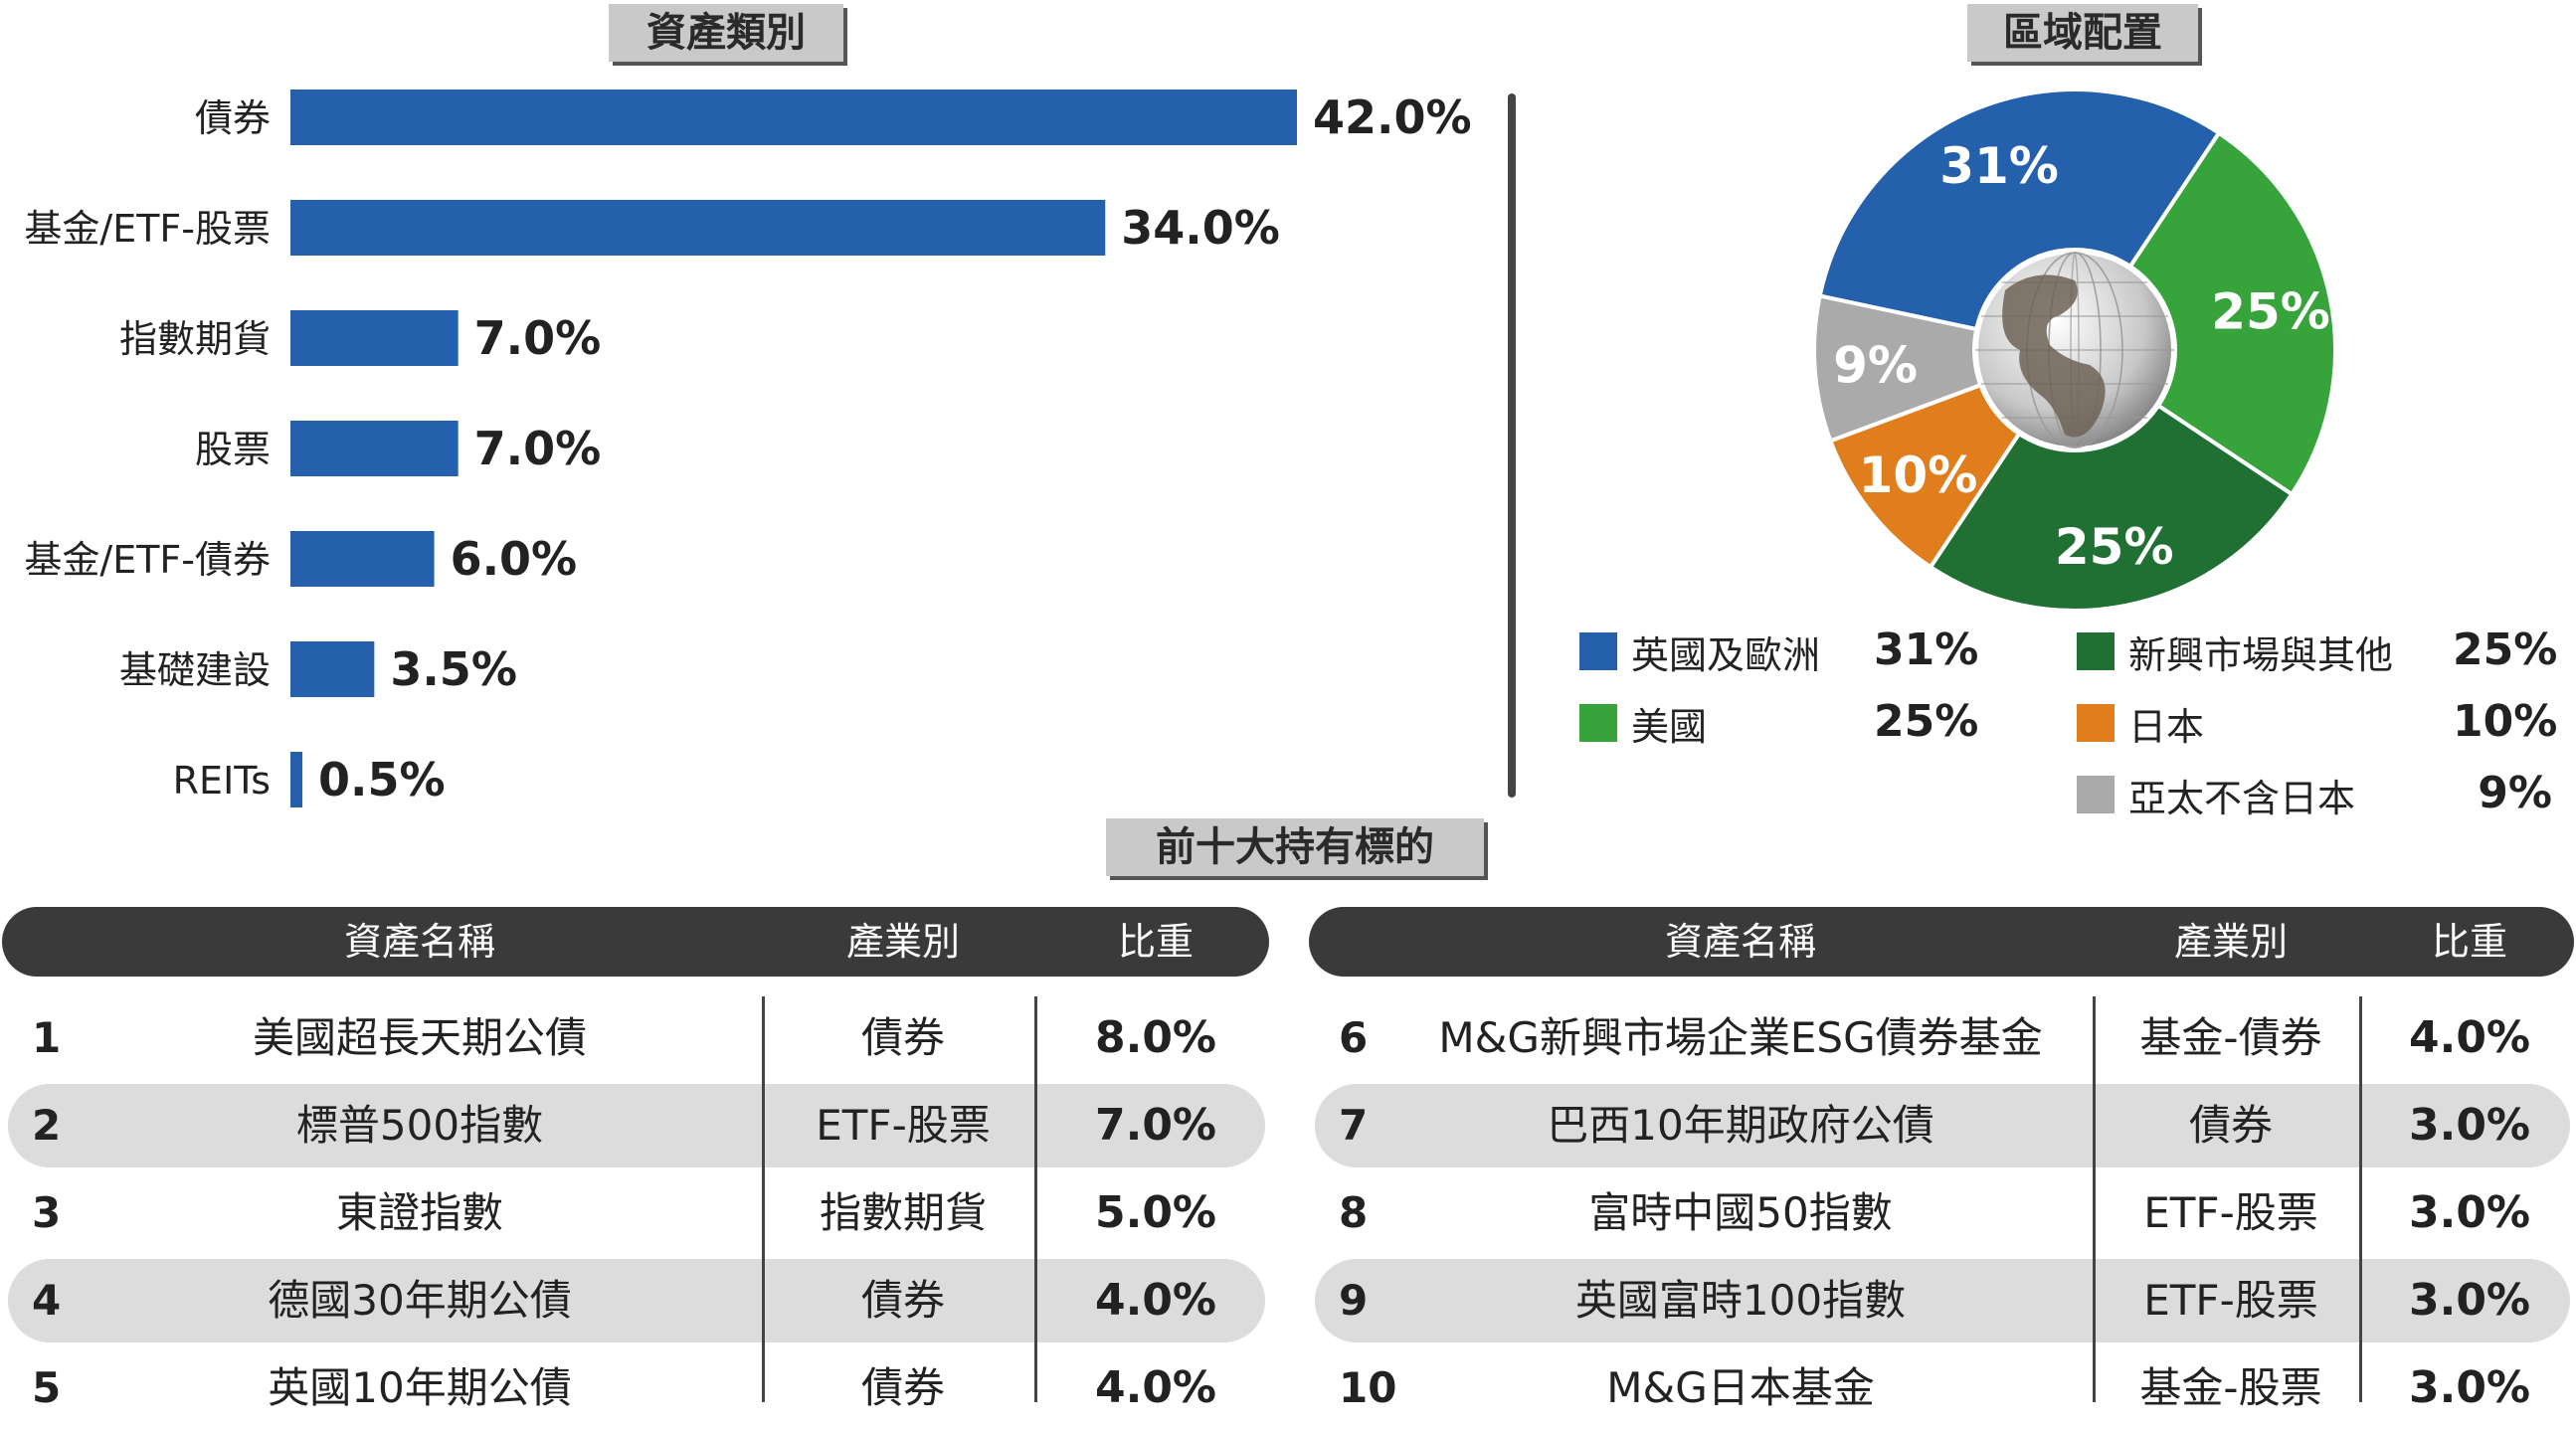  Describe the element at coordinates (1368, 1387) in the screenshot. I see `cell-rank: 10` at that location.